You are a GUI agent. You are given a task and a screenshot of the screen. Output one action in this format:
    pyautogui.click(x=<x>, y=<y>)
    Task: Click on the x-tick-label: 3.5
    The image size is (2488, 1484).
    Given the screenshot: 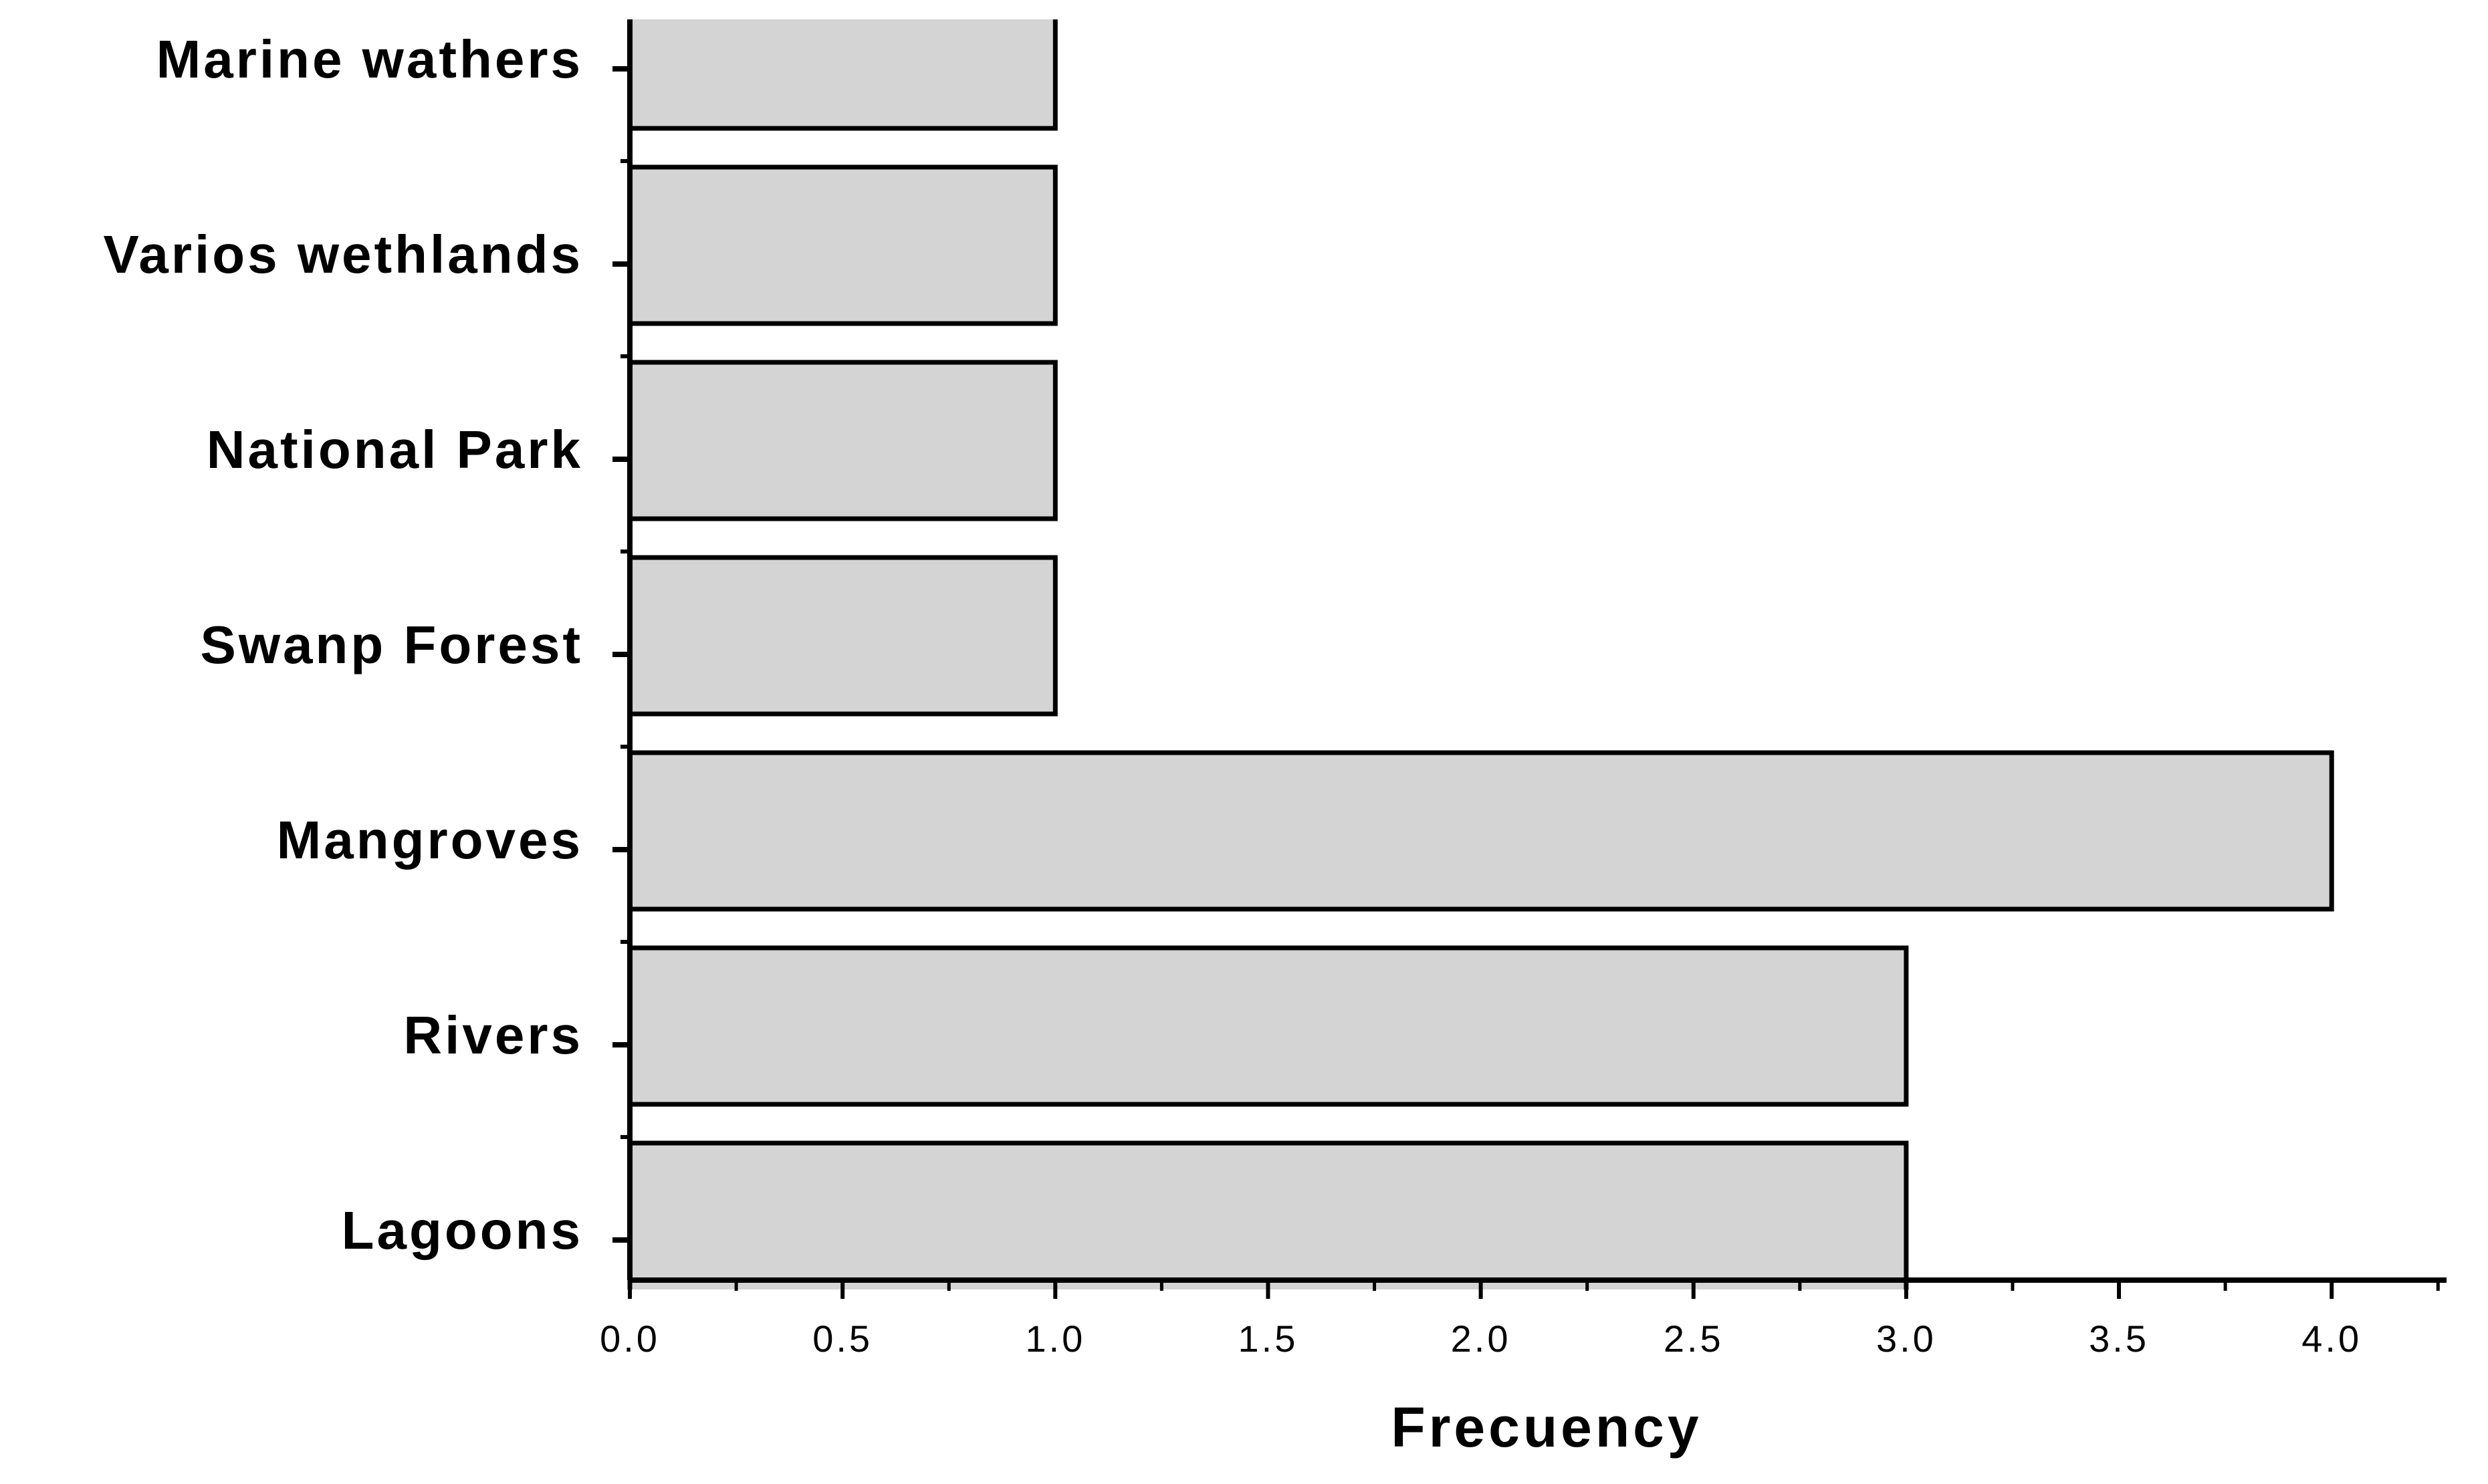 What is the action you would take?
    pyautogui.click(x=2119, y=1339)
    